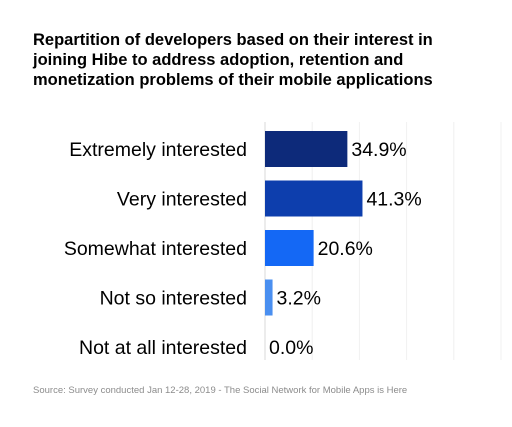 The height and width of the screenshot is (427, 512). What do you see at coordinates (291, 348) in the screenshot?
I see `value-label: 0.0%` at bounding box center [291, 348].